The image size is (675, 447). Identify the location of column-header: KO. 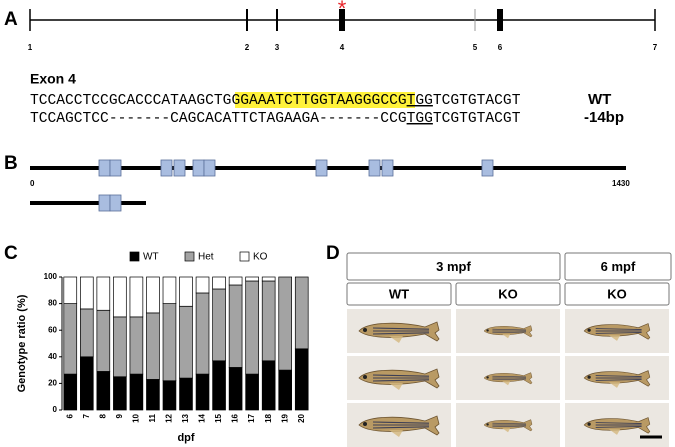
(617, 293).